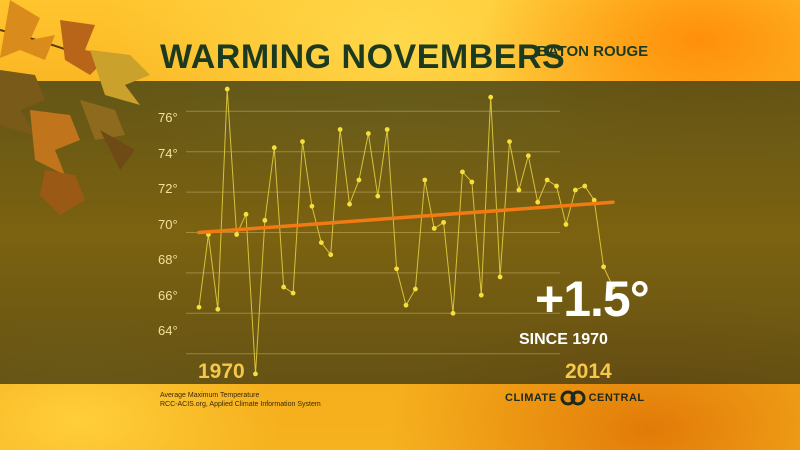 This screenshot has width=800, height=450. Describe the element at coordinates (168, 153) in the screenshot. I see `y-tick-label: 74°` at that location.